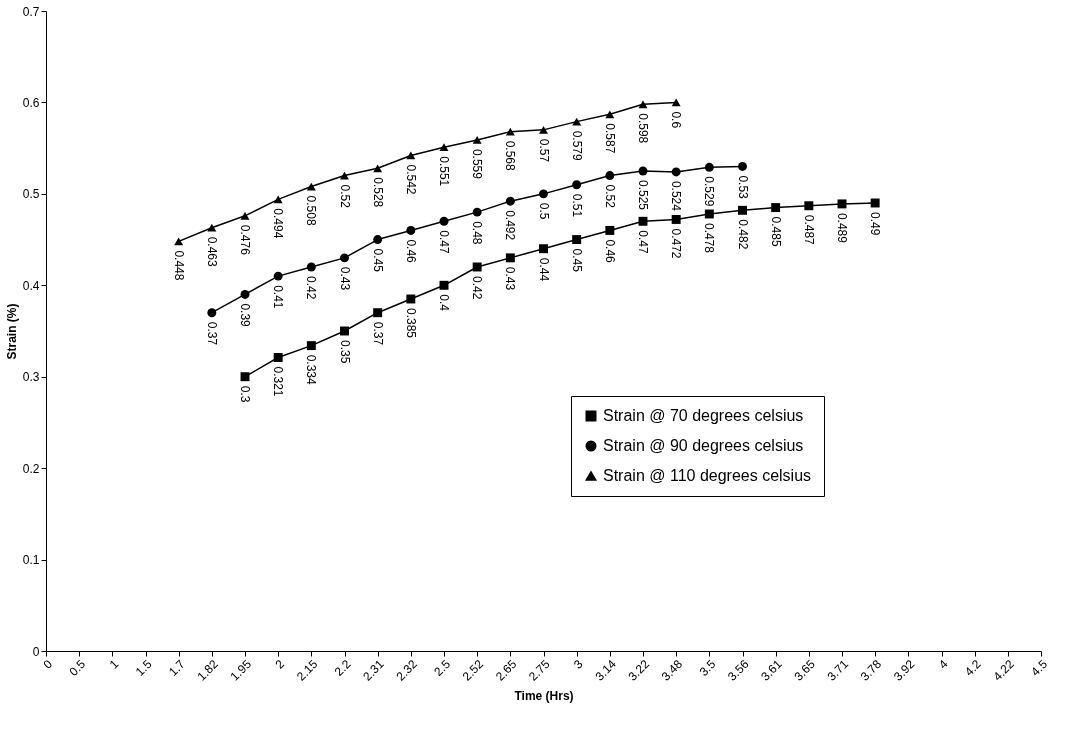 This screenshot has width=1083, height=752. I want to click on data-label: 0.5, so click(543, 211).